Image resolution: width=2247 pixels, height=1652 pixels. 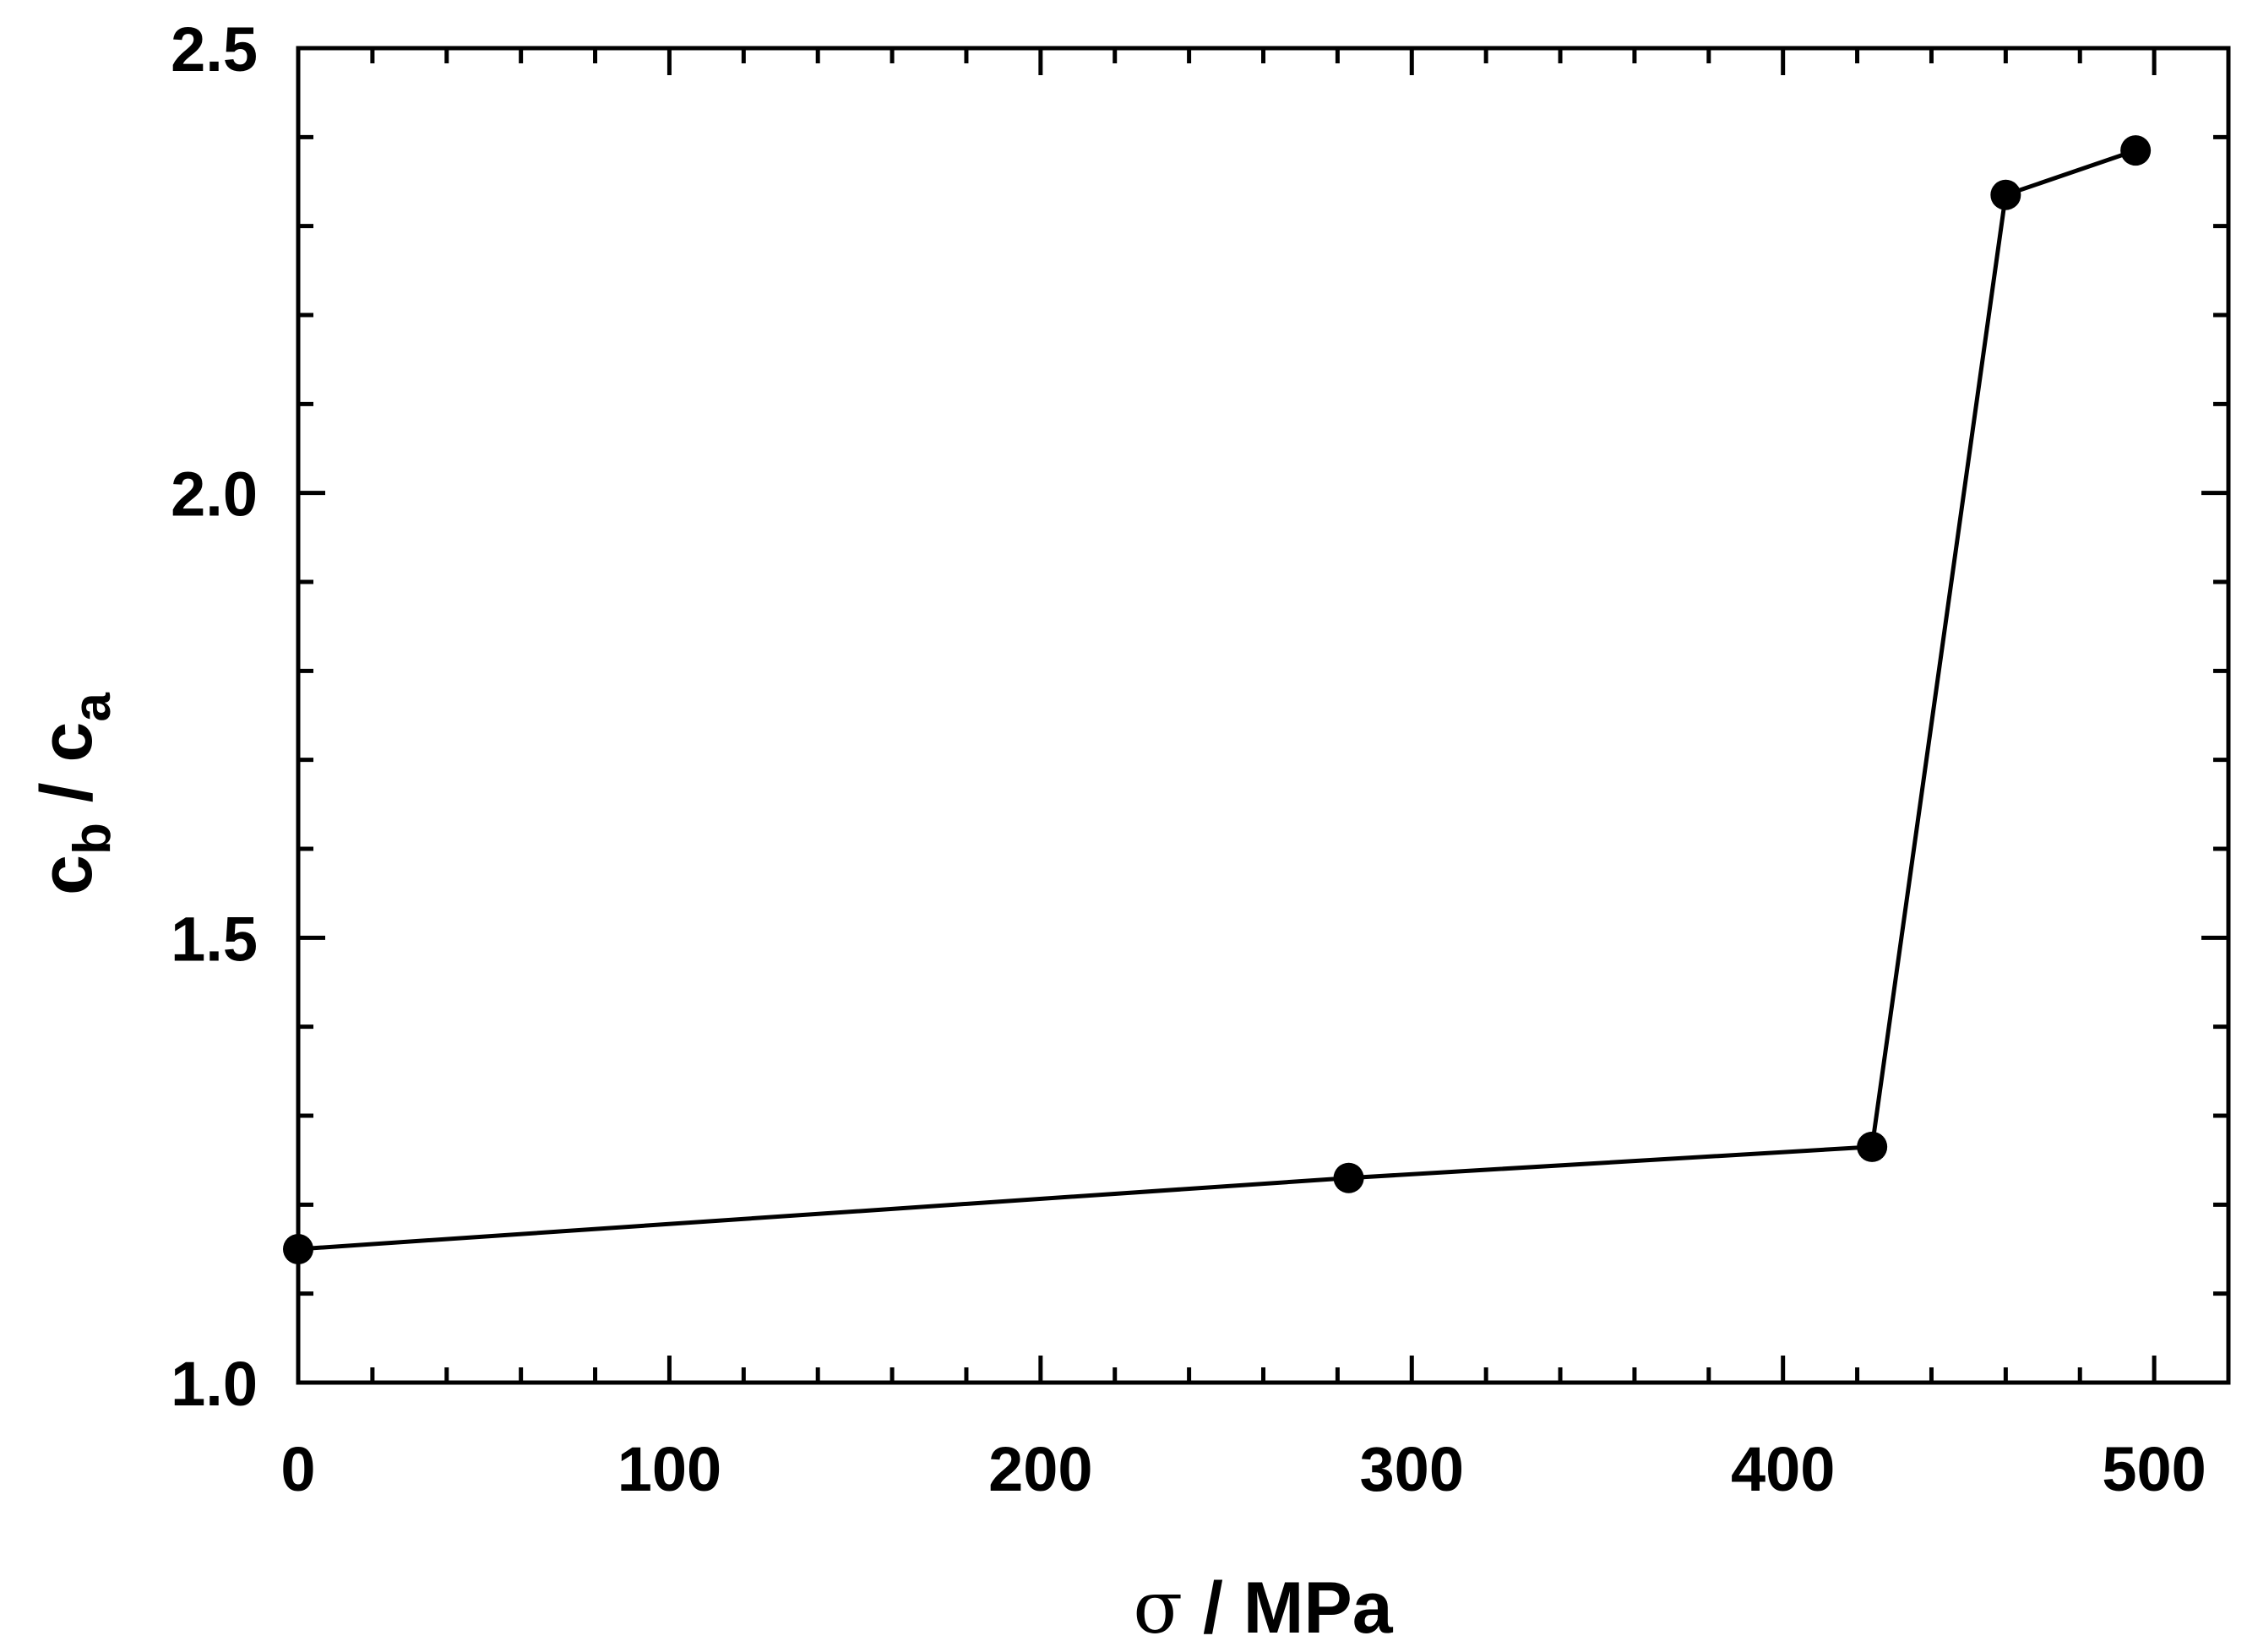 I want to click on x-axis-label-text: / MPa, so click(x=1288, y=1608).